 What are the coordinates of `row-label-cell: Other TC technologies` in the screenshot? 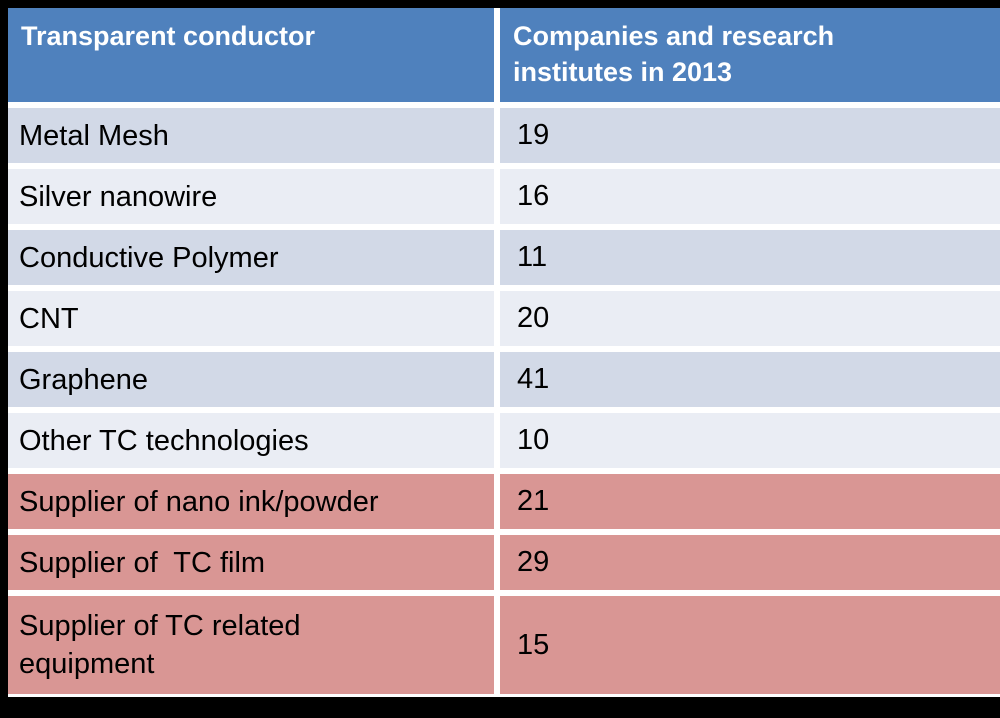 It's located at (251, 440).